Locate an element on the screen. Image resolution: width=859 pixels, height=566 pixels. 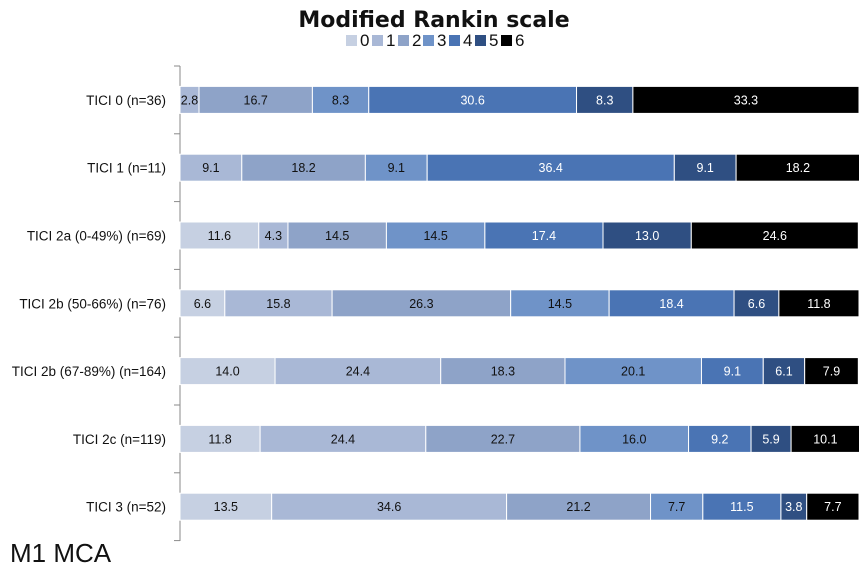
data-label-mrs-2: 22.7 is located at coordinates (503, 439).